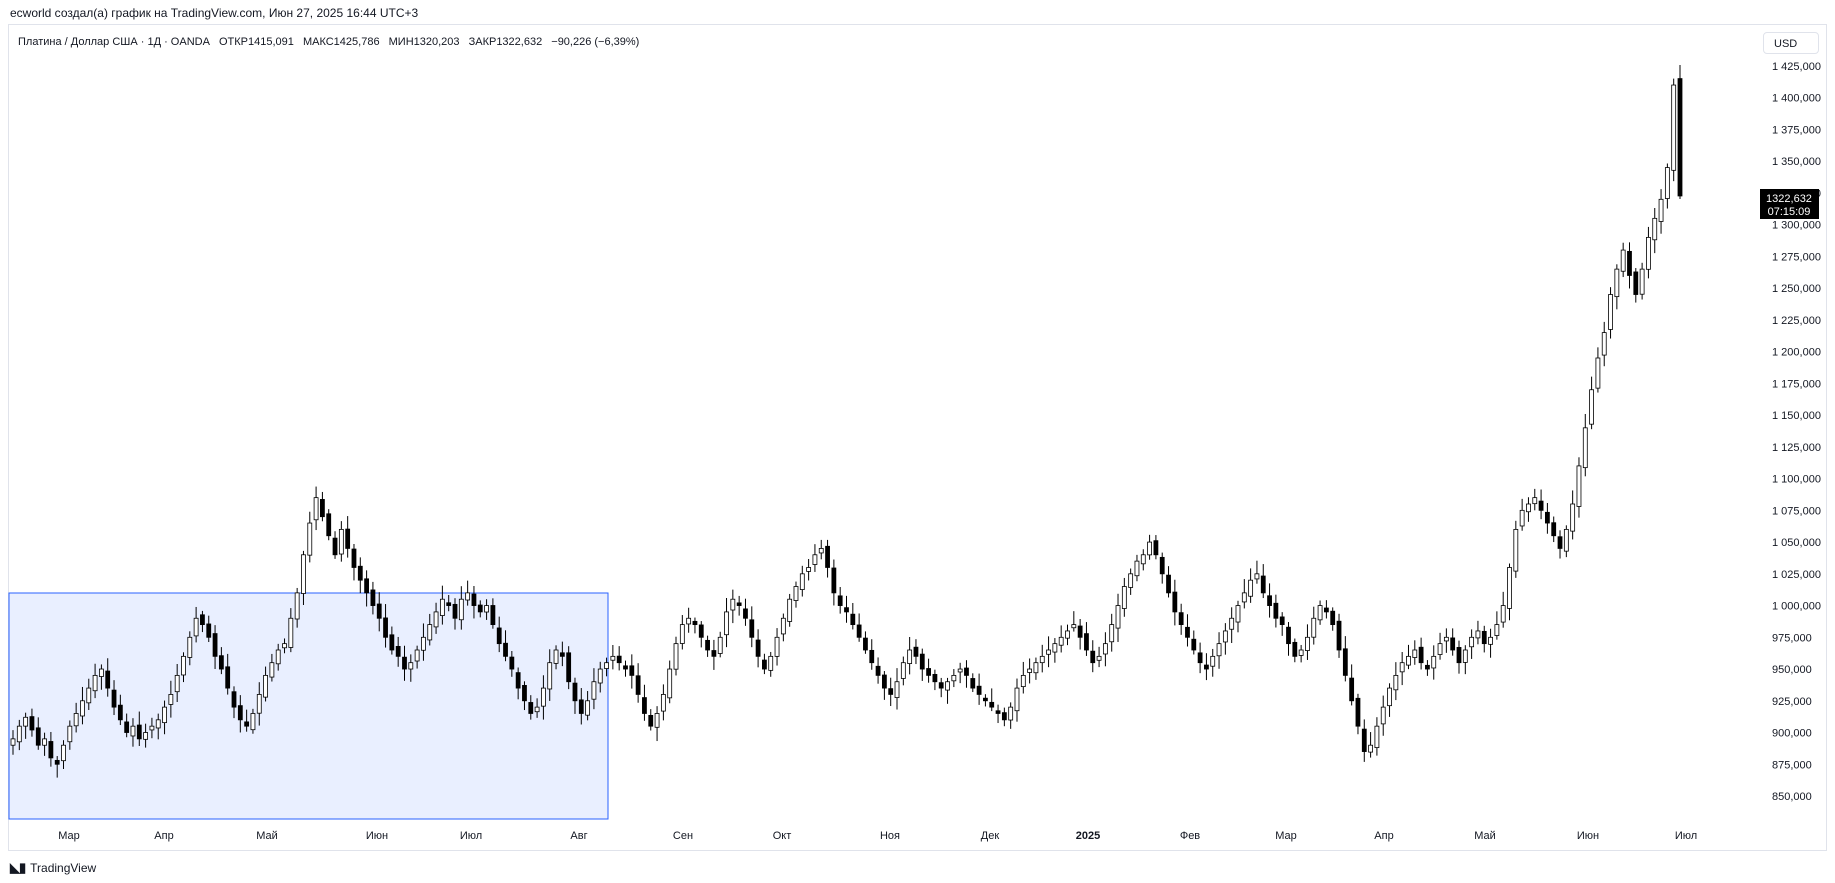 Image resolution: width=1835 pixels, height=883 pixels. I want to click on price-tick-label: 1 250,000, so click(1796, 289).